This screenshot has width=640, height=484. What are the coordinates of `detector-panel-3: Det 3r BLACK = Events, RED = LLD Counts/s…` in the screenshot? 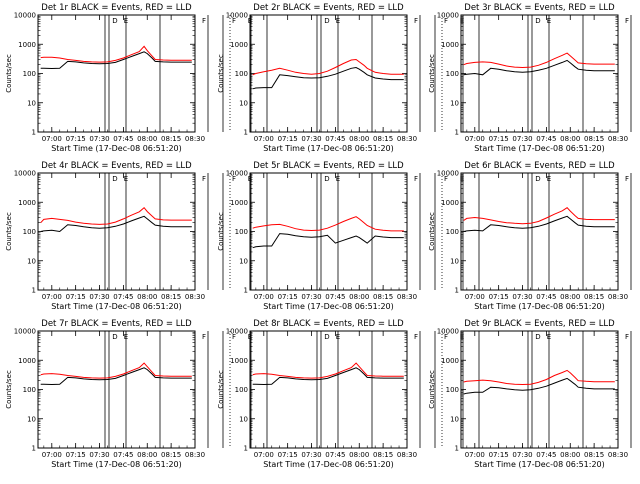 It's located at (530, 78).